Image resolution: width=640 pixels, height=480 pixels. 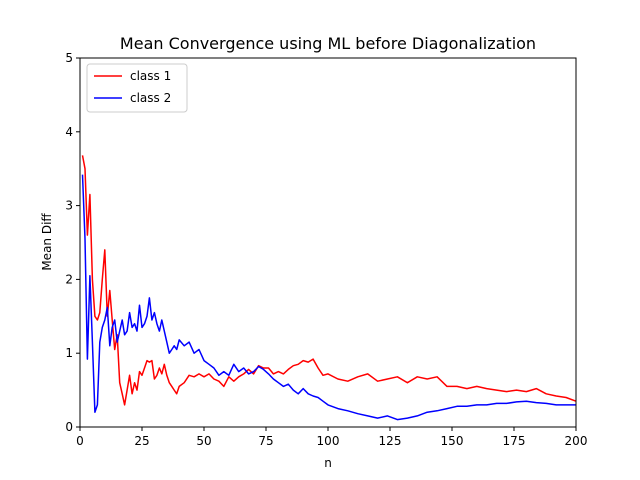 What do you see at coordinates (69, 279) in the screenshot?
I see `y-tick-label: 2` at bounding box center [69, 279].